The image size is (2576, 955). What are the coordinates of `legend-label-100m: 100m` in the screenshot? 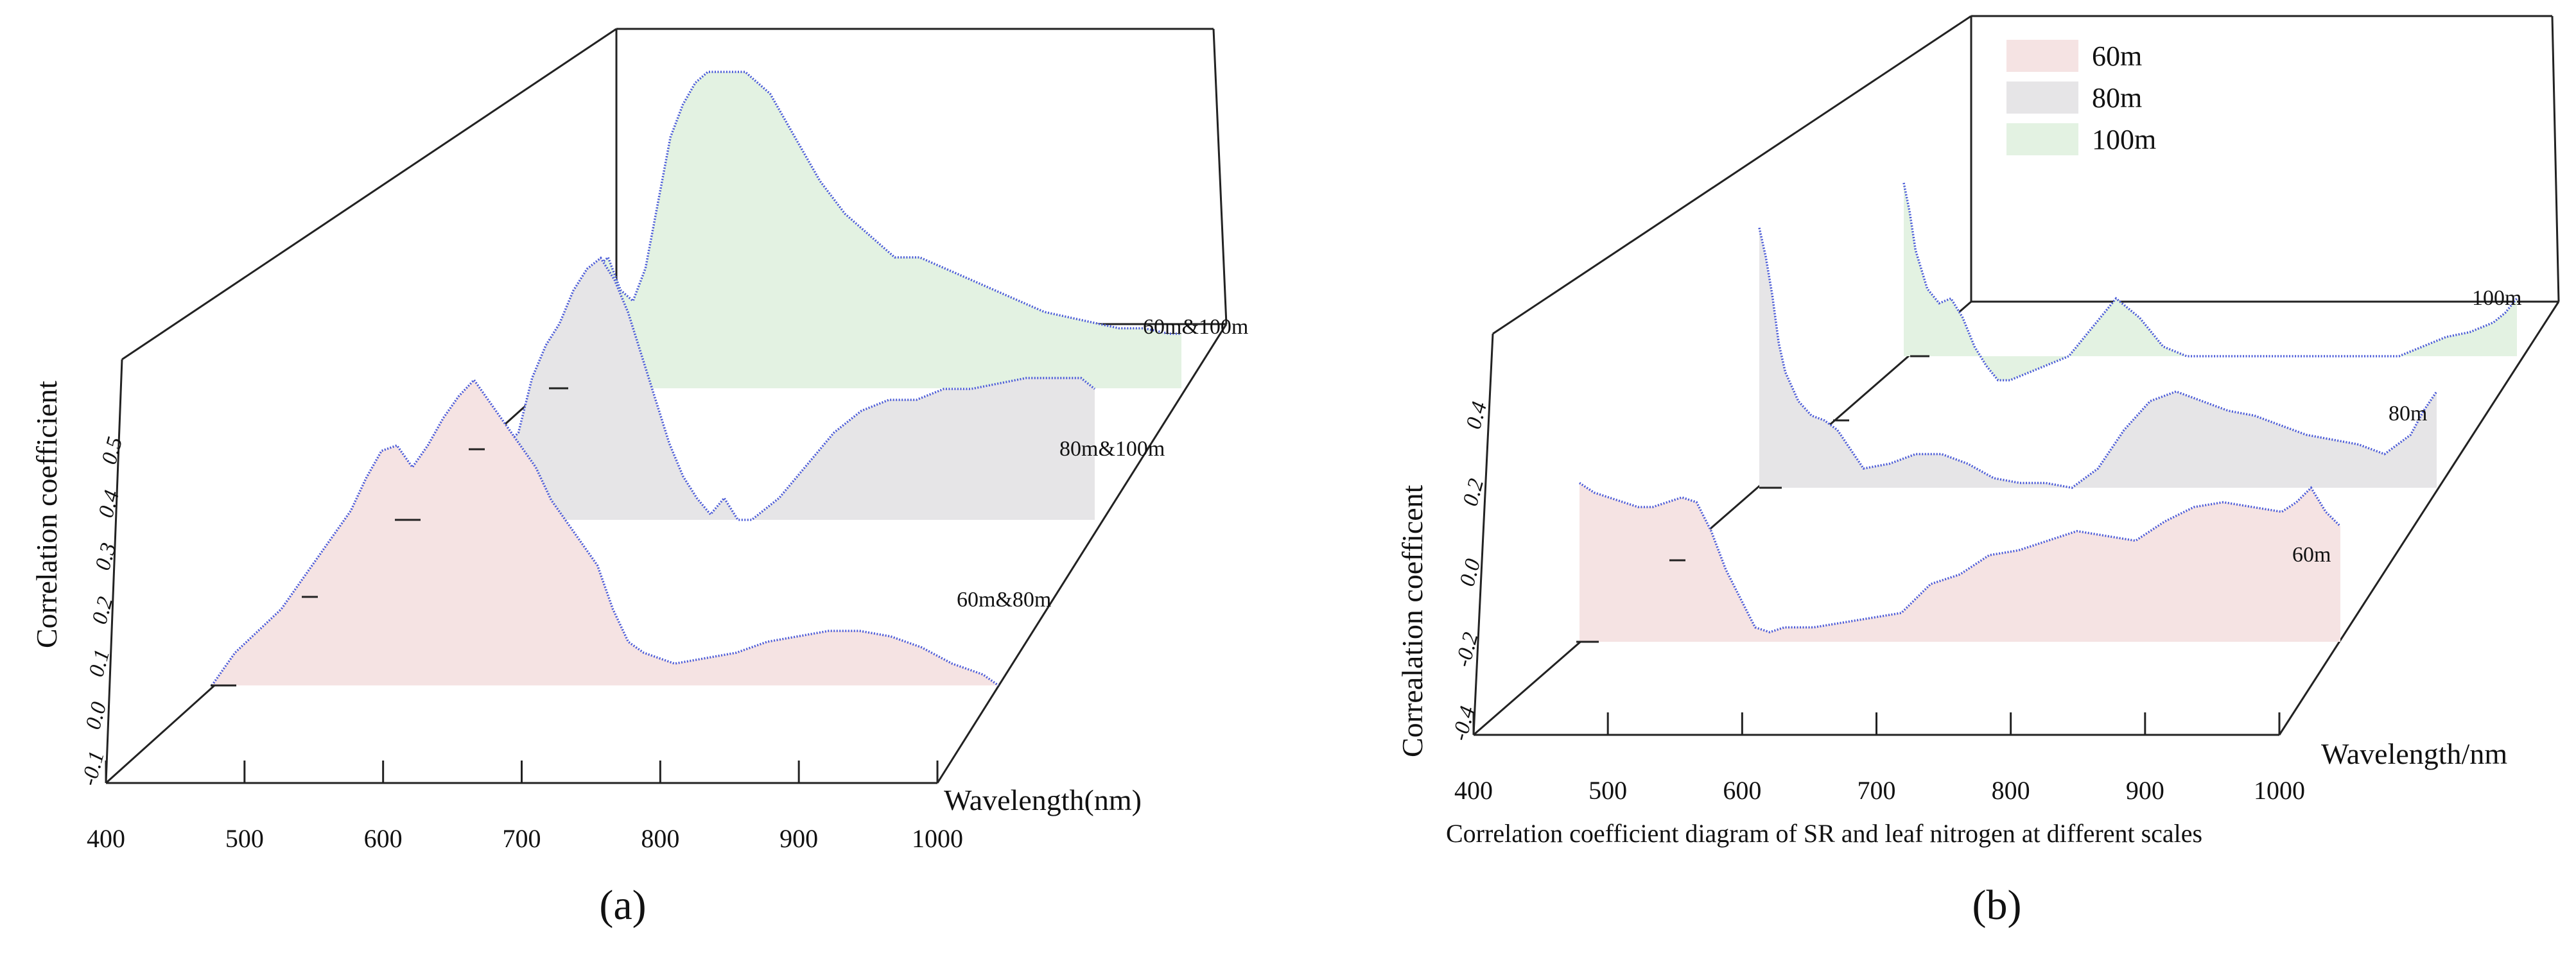 It's located at (2124, 140).